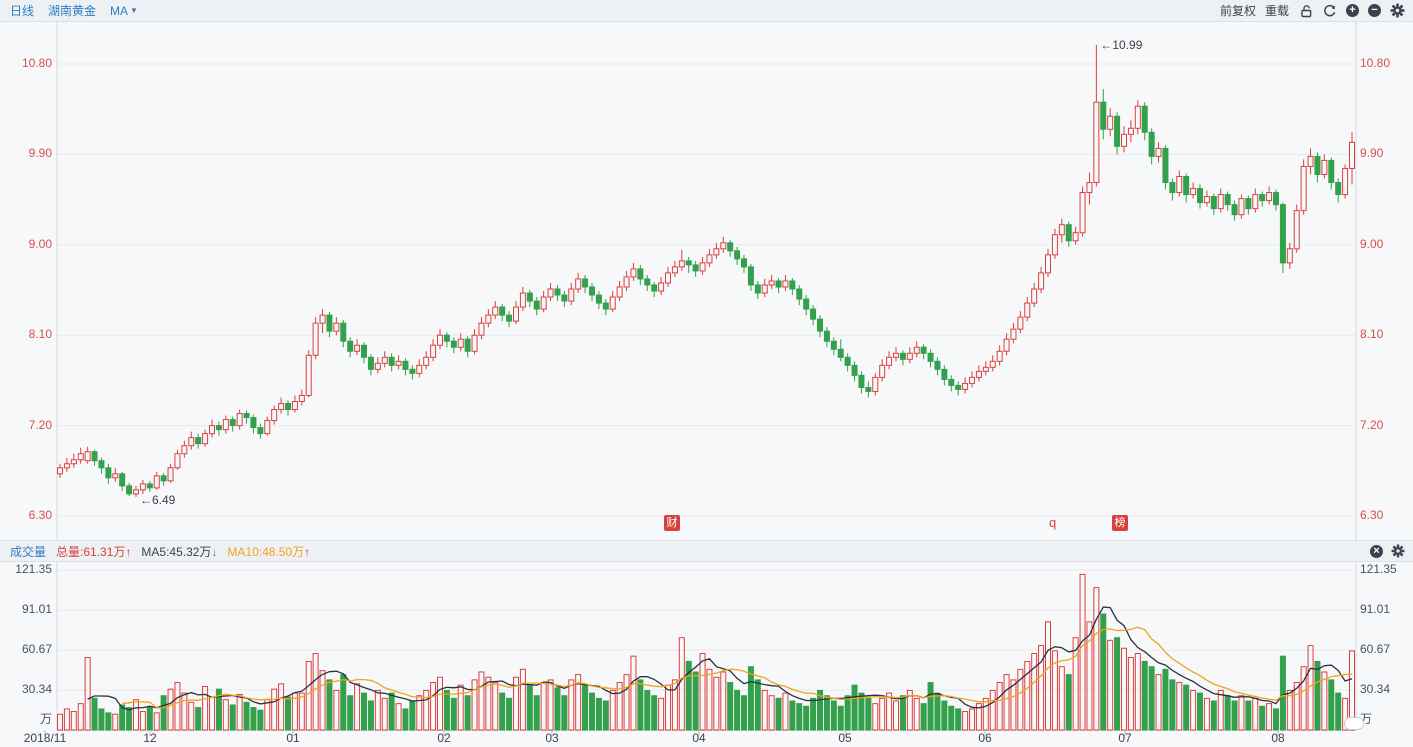  What do you see at coordinates (1372, 334) in the screenshot?
I see `price-tick-label: 8.10` at bounding box center [1372, 334].